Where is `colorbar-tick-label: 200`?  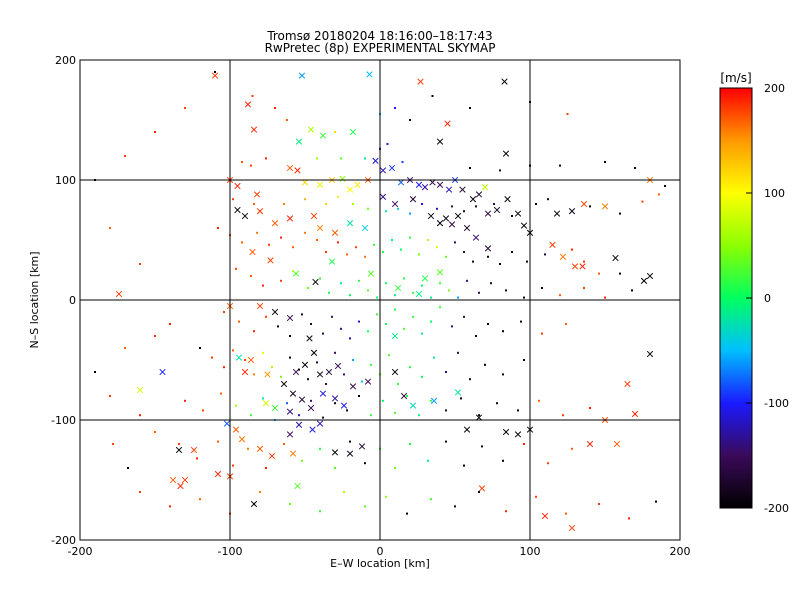
colorbar-tick-label: 200 is located at coordinates (774, 88).